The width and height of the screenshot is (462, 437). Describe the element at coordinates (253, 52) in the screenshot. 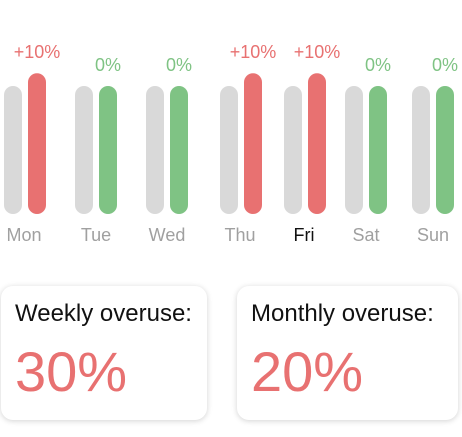

I see `data-label-thu: +10%` at that location.